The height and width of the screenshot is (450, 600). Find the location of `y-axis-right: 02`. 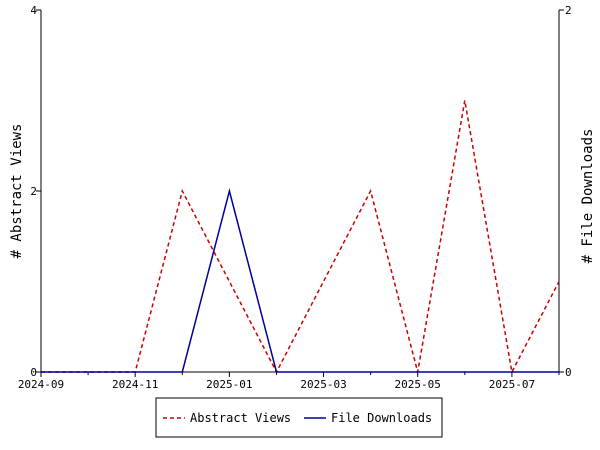

y-axis-right: 02 is located at coordinates (565, 191).